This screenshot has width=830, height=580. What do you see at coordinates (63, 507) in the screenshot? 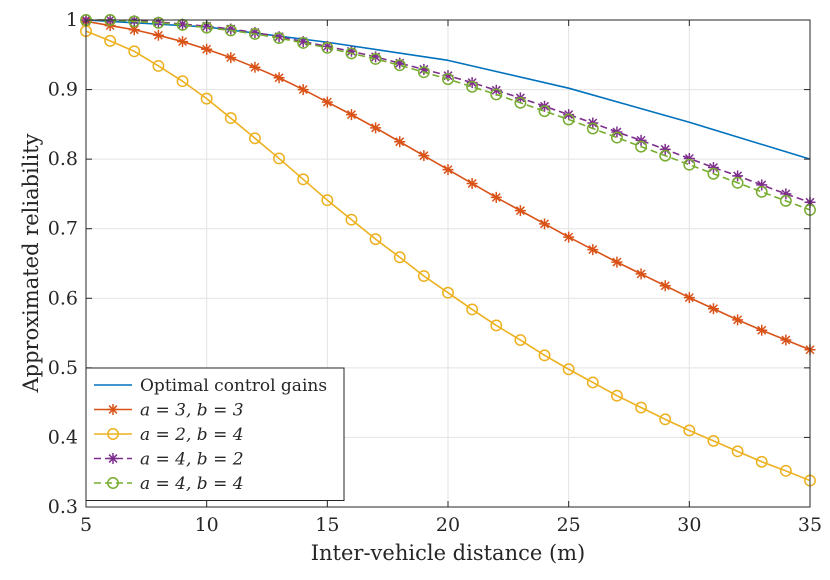
I see `y-tick-label: 0.3` at bounding box center [63, 507].